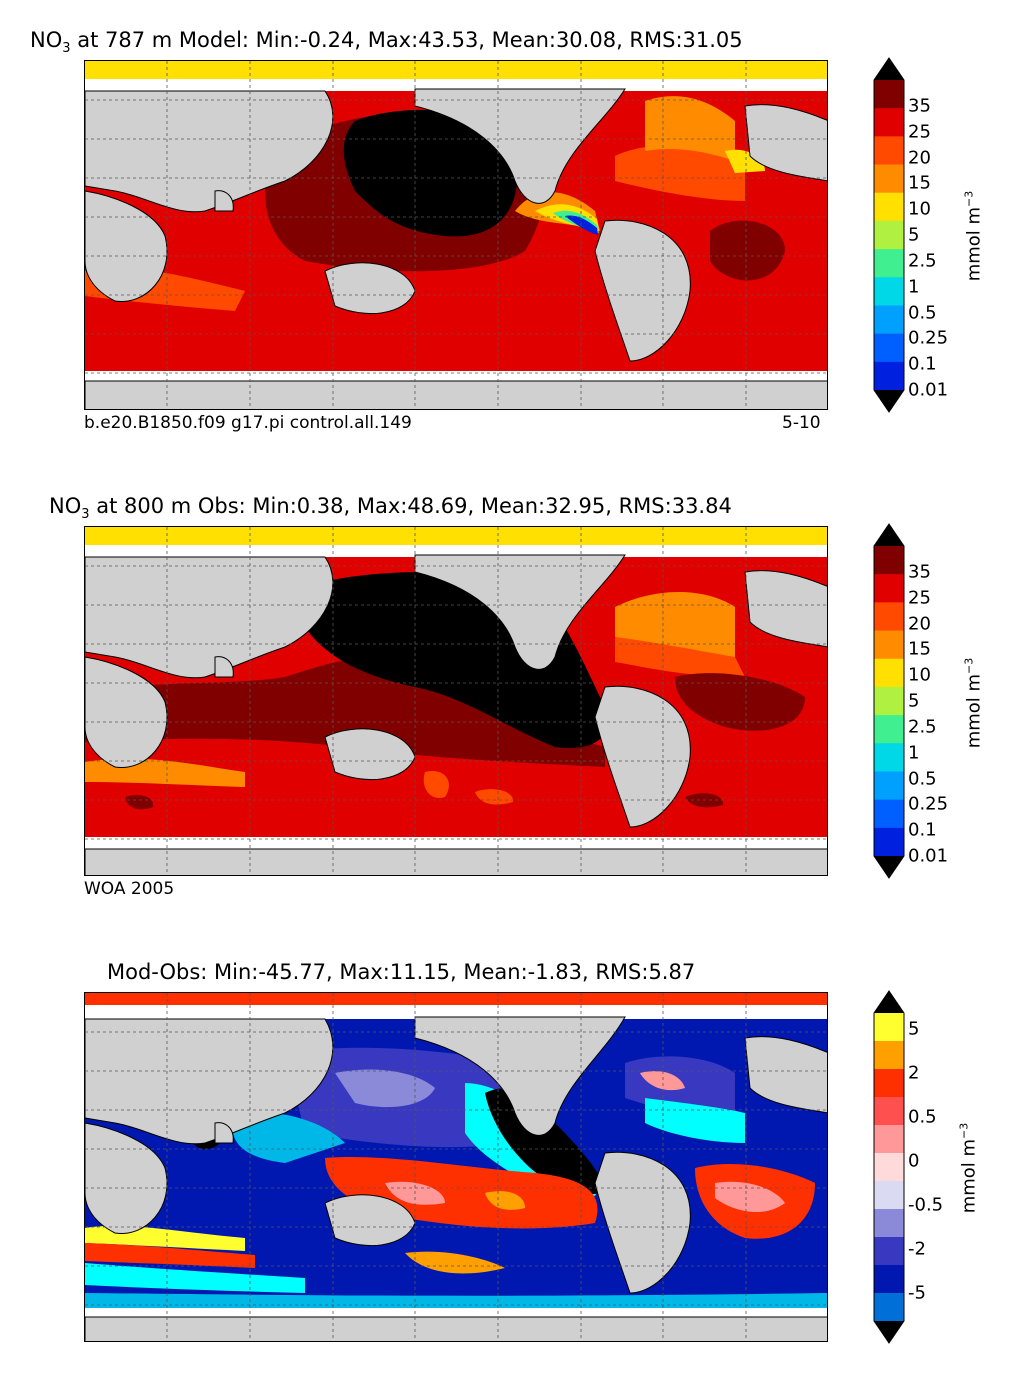  I want to click on panel1-colorbar, so click(889, 235).